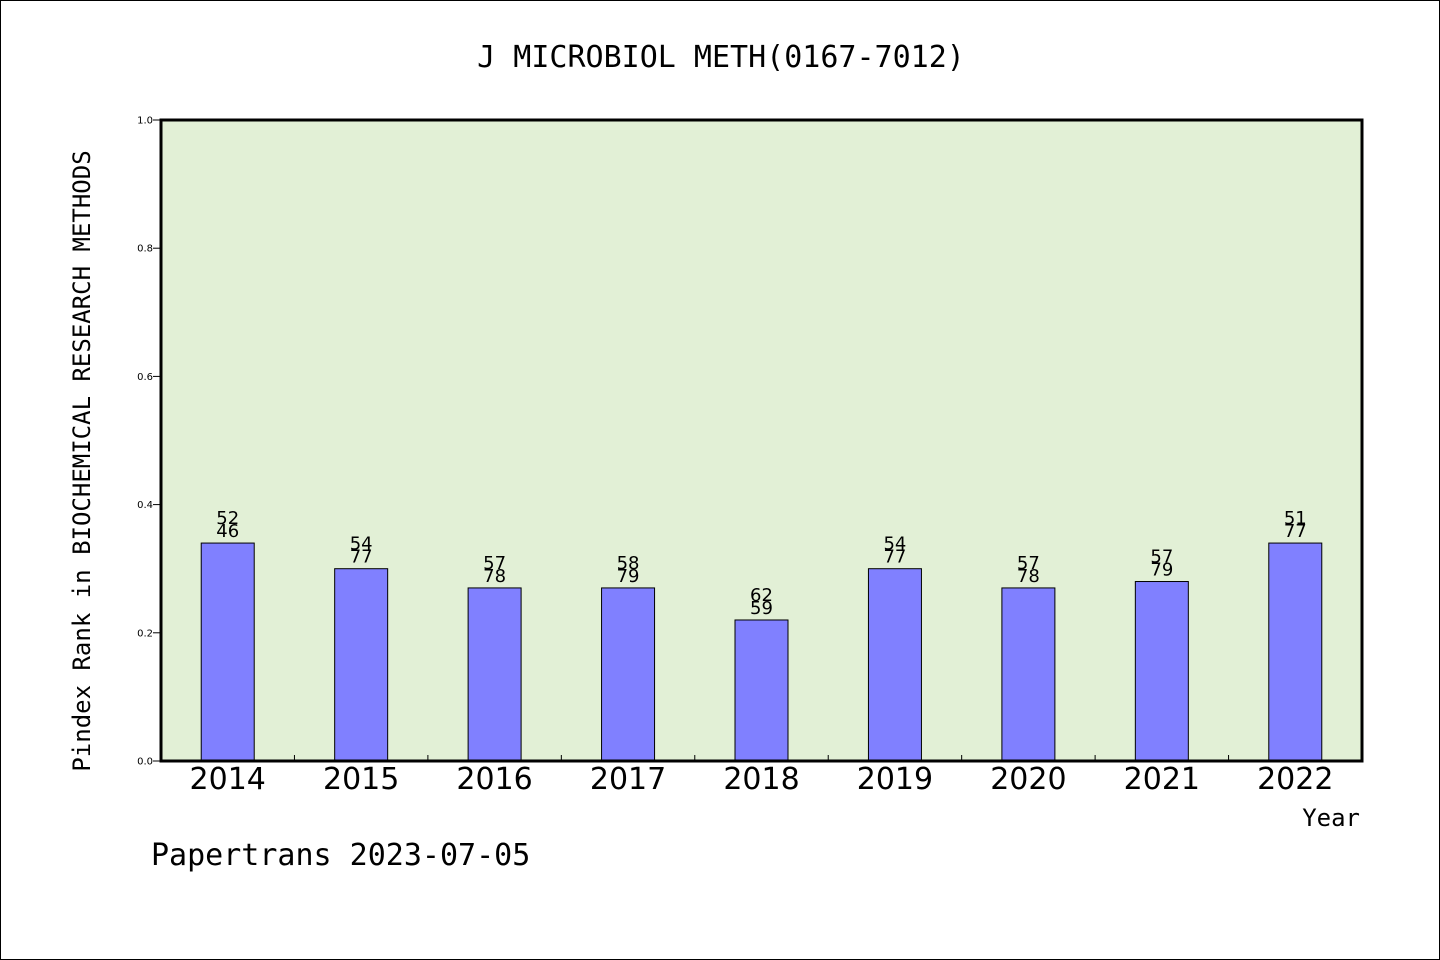 This screenshot has height=960, width=1440. I want to click on y-tick-label: 0.8, so click(145, 249).